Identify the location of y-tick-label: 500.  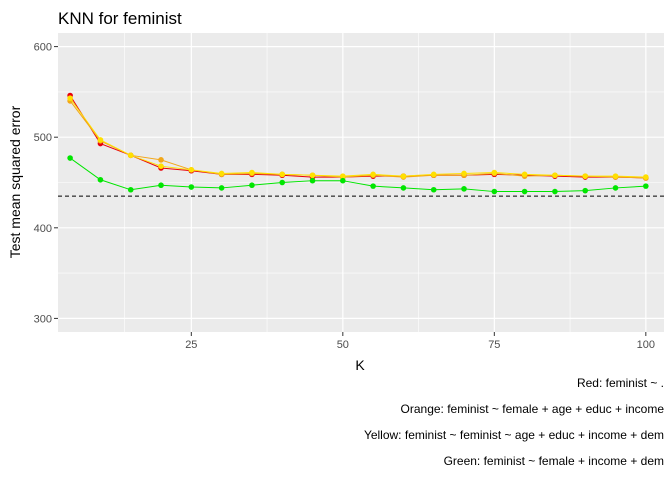
(43, 138).